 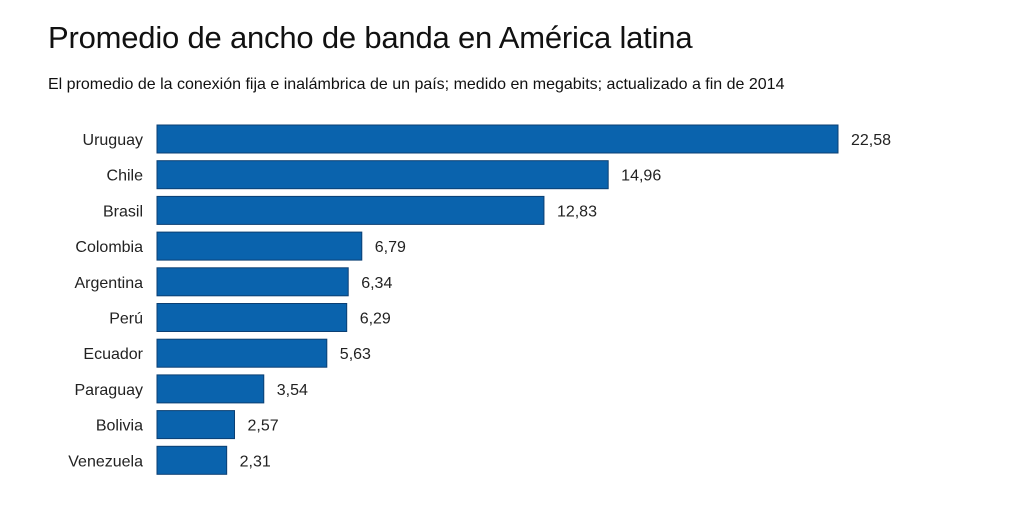 What do you see at coordinates (109, 390) in the screenshot?
I see `category-label-paraguay: Paraguay` at bounding box center [109, 390].